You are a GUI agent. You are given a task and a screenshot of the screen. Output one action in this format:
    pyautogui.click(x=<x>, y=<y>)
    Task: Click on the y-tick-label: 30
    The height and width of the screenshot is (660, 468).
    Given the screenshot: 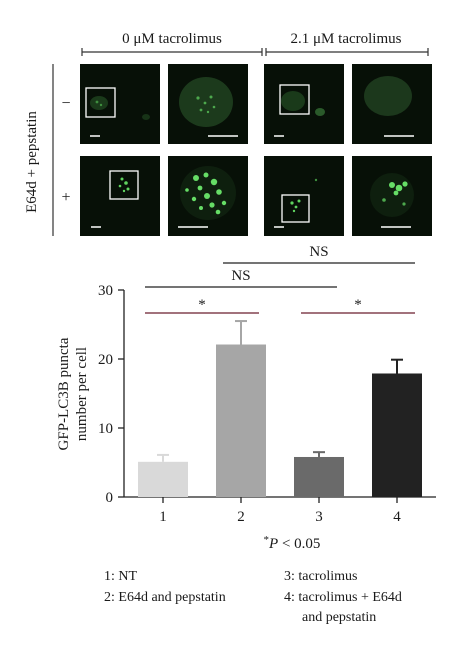 What is the action you would take?
    pyautogui.click(x=105, y=291)
    